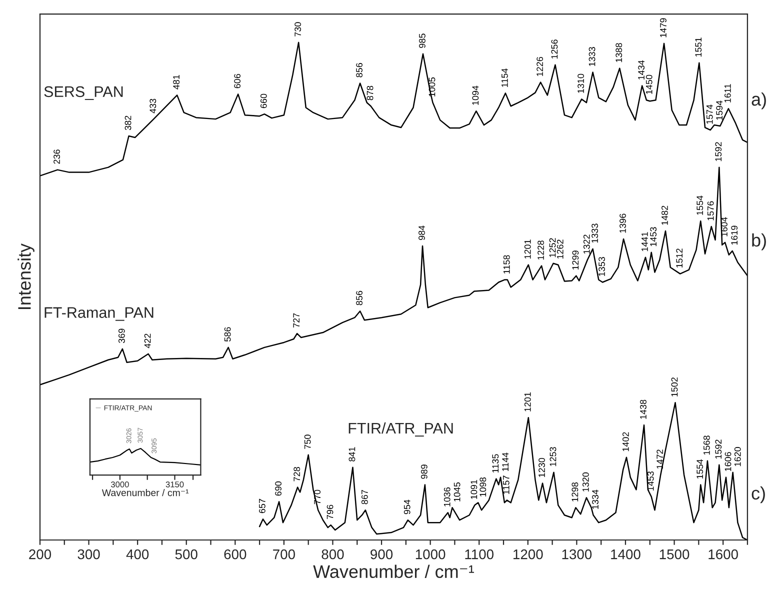 The width and height of the screenshot is (769, 599). Describe the element at coordinates (577, 554) in the screenshot. I see `x-tick-label: 1300` at that location.